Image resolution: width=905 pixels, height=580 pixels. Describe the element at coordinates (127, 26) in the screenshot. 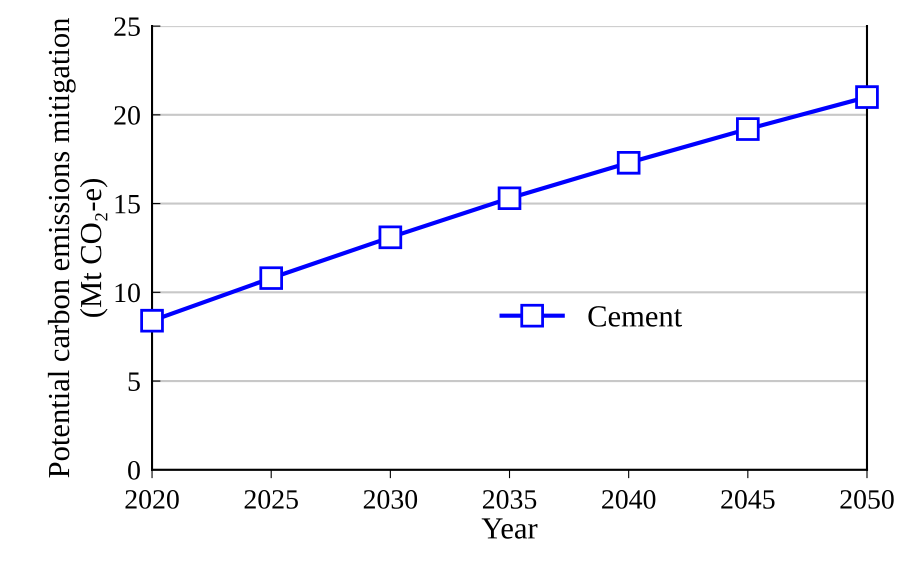

I see `y-tick-label: 25` at that location.